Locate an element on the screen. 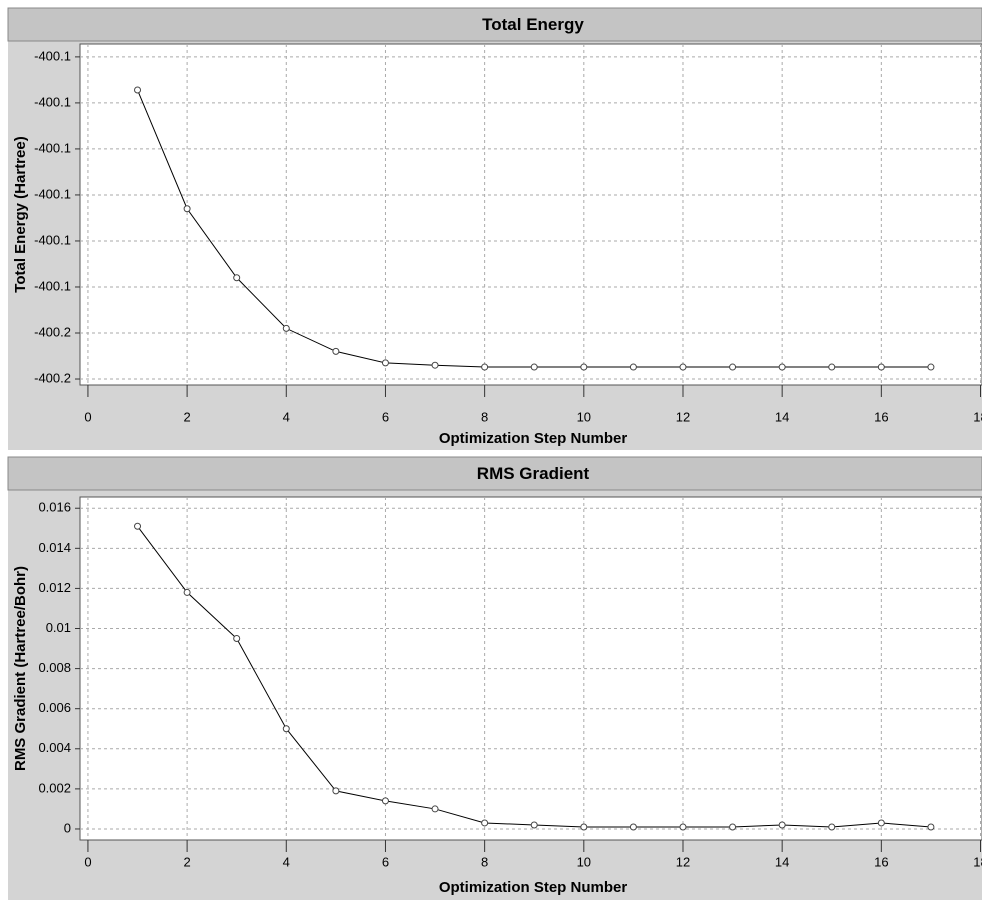  y-tick-label: 0.012 is located at coordinates (54, 587).